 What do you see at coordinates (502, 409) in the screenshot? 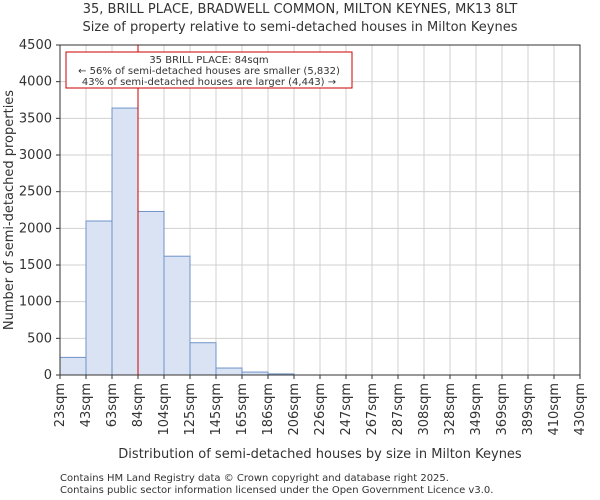
I see `x-tick-label: 369sqm` at bounding box center [502, 409].